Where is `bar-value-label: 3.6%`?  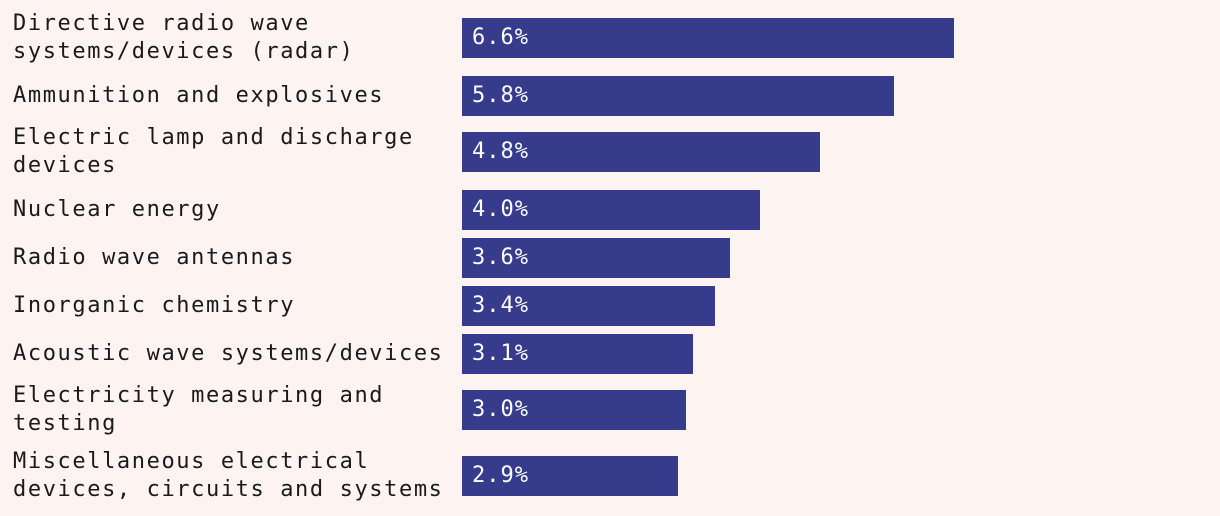 bar-value-label: 3.6% is located at coordinates (500, 257).